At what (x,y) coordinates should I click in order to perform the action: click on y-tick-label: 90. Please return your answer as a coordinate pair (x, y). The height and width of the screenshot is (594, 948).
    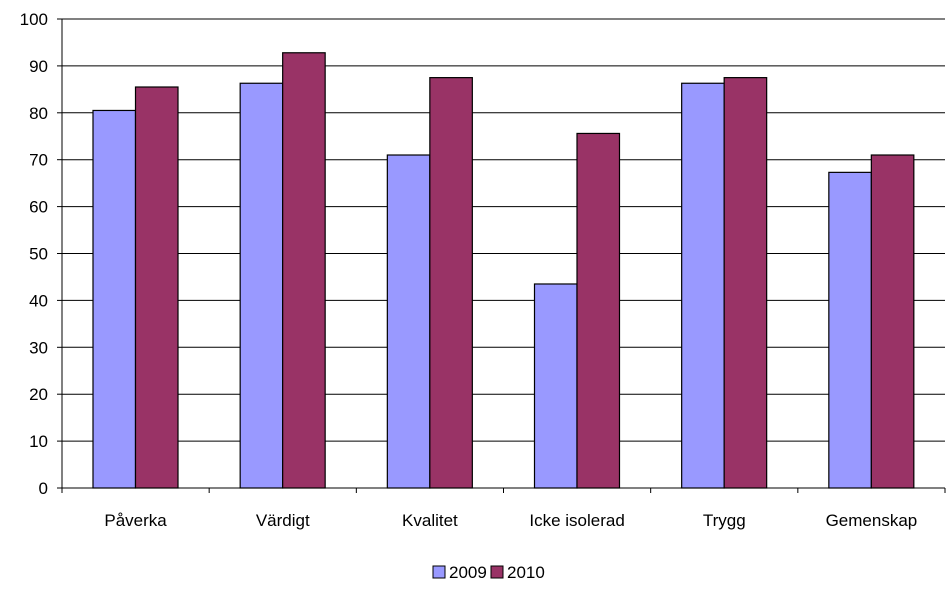
    Looking at the image, I should click on (38, 66).